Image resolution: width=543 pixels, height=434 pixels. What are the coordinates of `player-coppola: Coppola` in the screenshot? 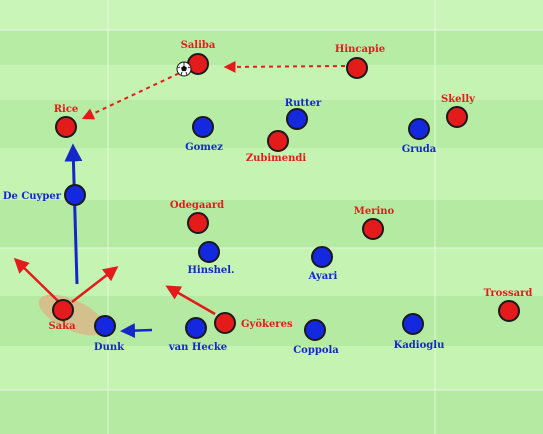 It's located at (316, 337).